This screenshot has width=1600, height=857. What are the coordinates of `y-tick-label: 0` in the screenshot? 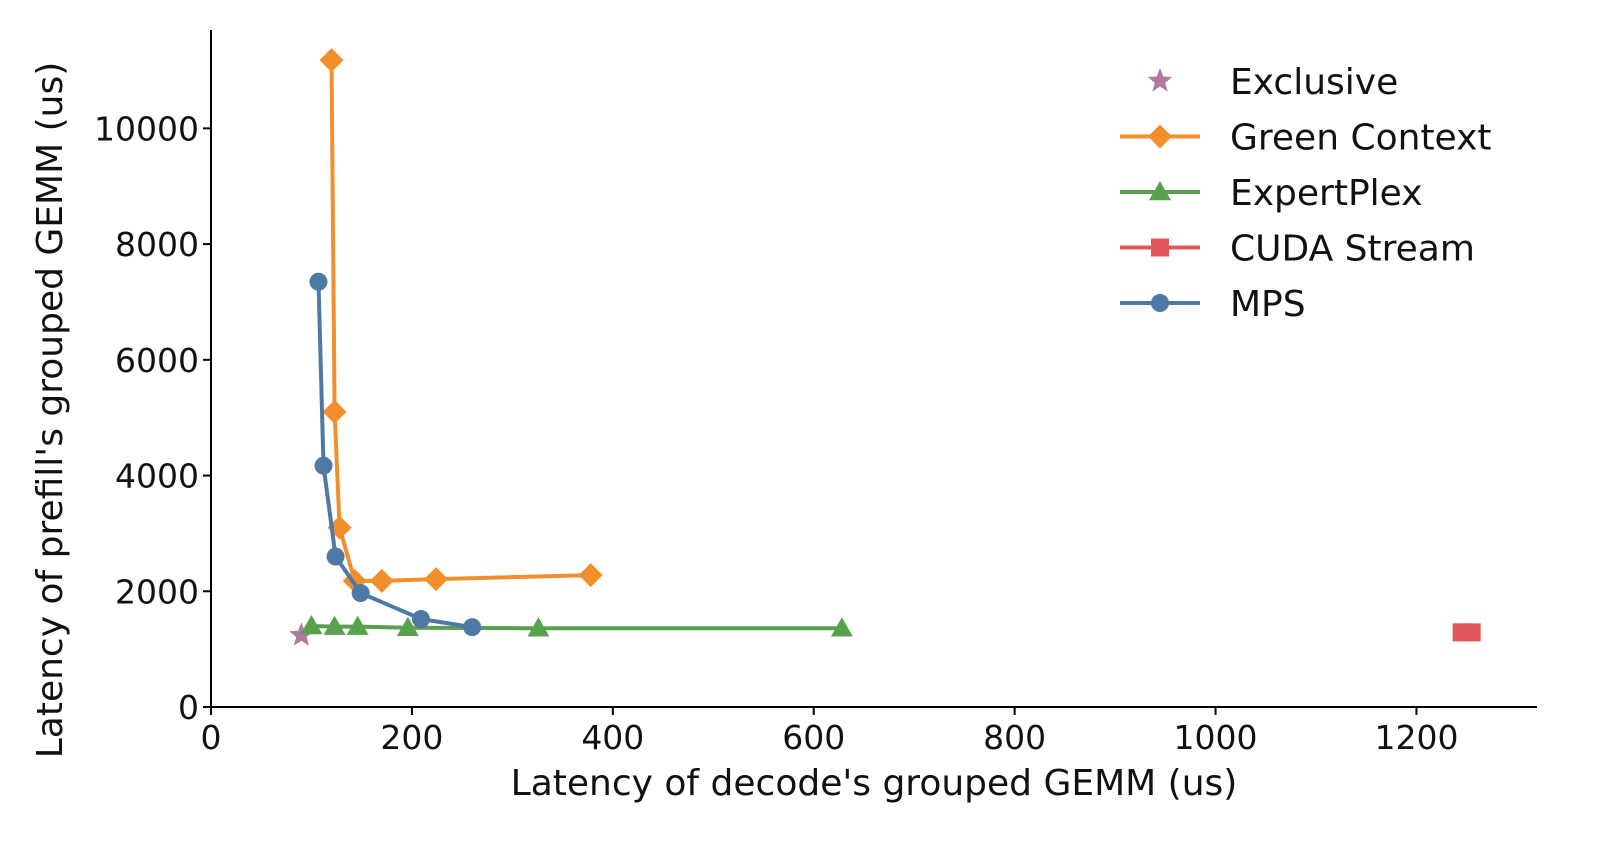 It's located at (188, 707).